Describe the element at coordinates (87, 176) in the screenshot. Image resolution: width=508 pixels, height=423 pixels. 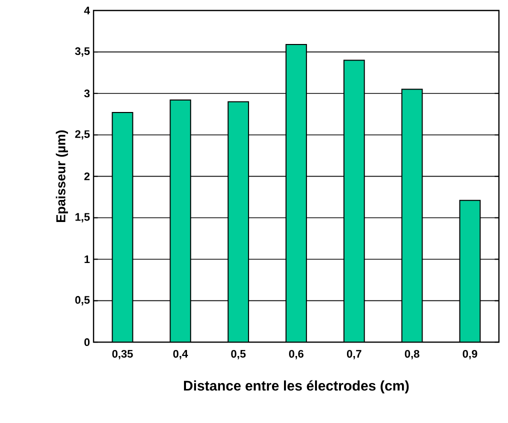
I see `y-tick-label: 2` at that location.